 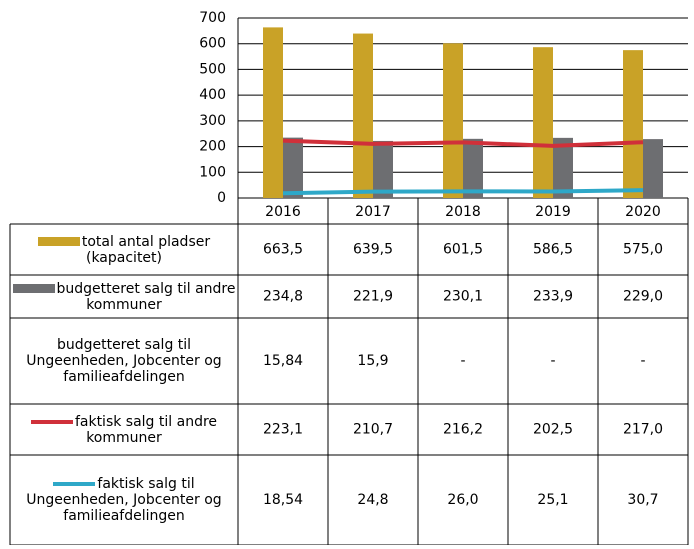 What do you see at coordinates (462, 500) in the screenshot?
I see `table-value: 26,0` at bounding box center [462, 500].